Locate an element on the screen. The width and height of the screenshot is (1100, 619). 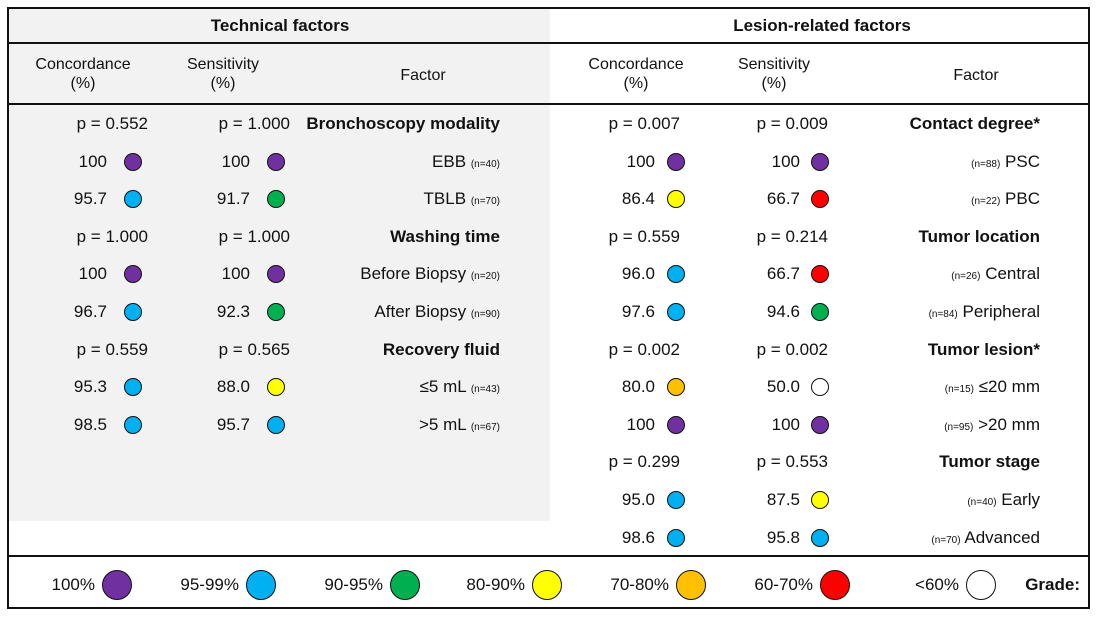
lesion-concordance-header-line1: Concordance is located at coordinates (636, 64).